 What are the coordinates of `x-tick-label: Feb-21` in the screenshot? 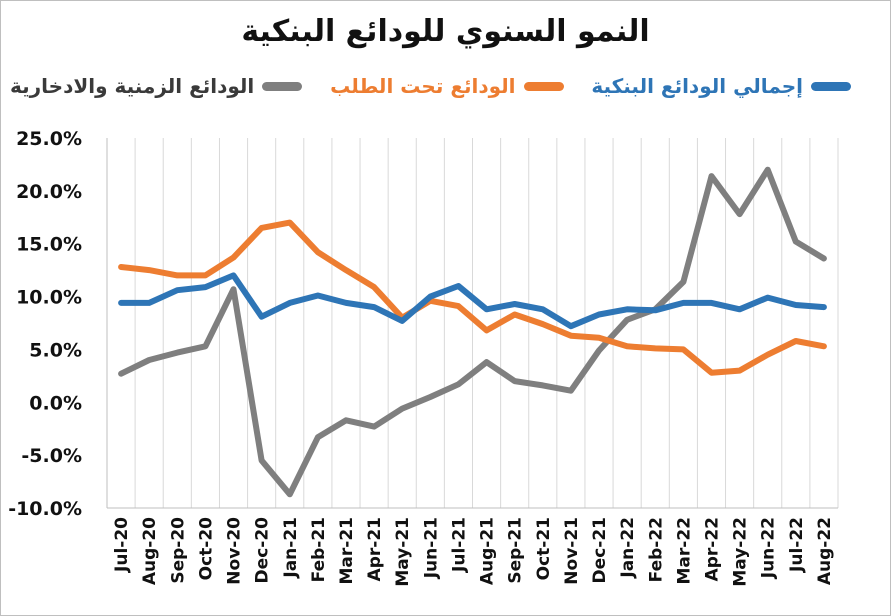 It's located at (319, 549).